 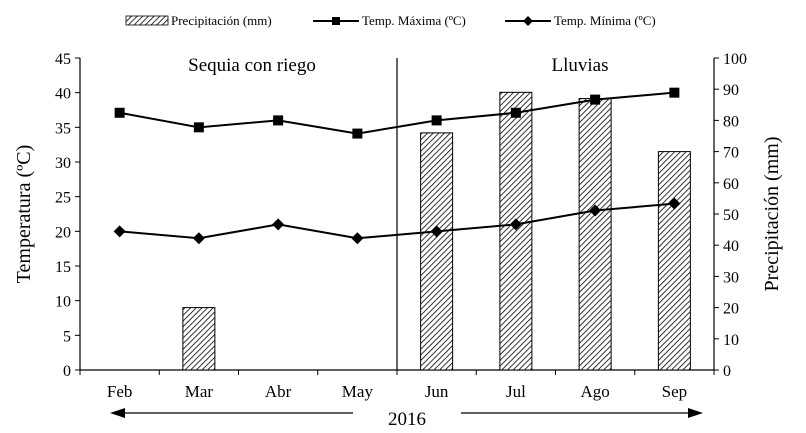 I want to click on y-tick-label: 20, so click(x=63, y=232).